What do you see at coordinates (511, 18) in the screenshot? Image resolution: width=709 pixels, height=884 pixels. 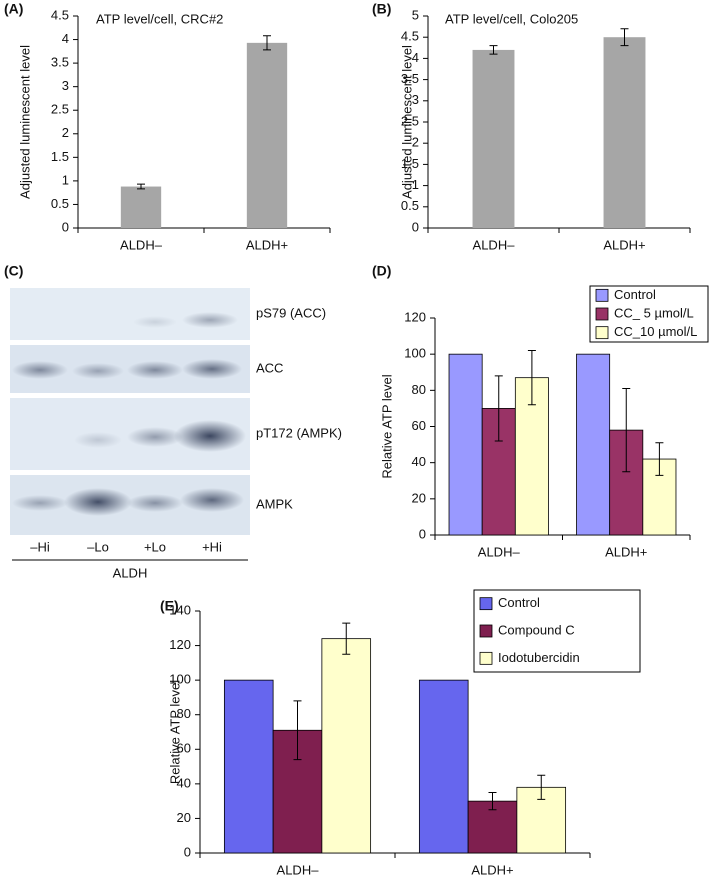 I see `chart-title: ATP level/cell, Colo205` at bounding box center [511, 18].